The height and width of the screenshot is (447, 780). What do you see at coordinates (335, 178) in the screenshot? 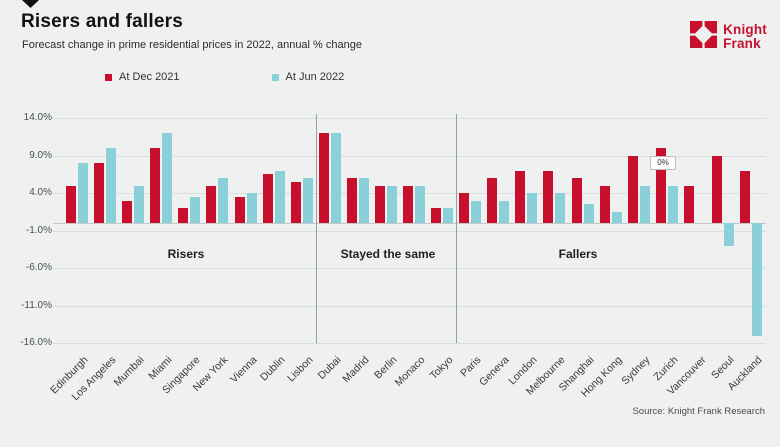
I see `bar-dubai-jun-2022` at bounding box center [335, 178].